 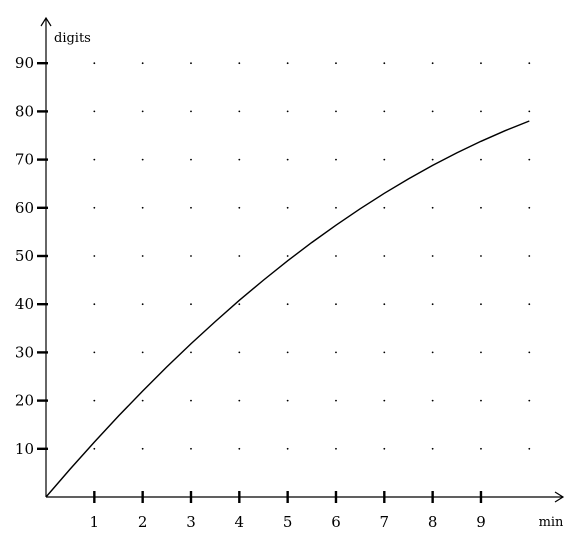 I want to click on x-axis-title: min, so click(x=551, y=522).